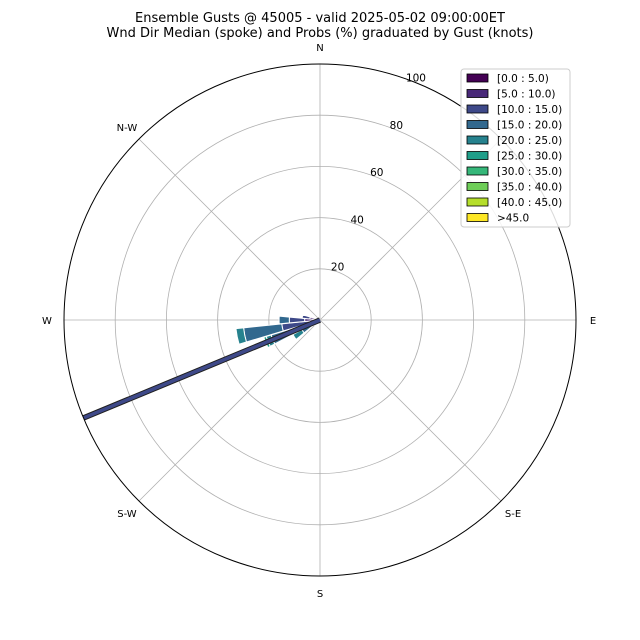 This screenshot has height=640, width=640. I want to click on legend-label: [15.0 : 20.0), so click(529, 126).